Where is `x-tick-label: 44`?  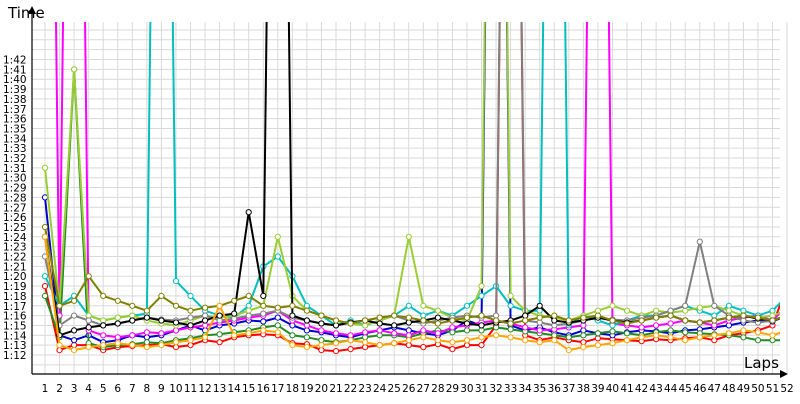 x-tick-label: 44 is located at coordinates (671, 389).